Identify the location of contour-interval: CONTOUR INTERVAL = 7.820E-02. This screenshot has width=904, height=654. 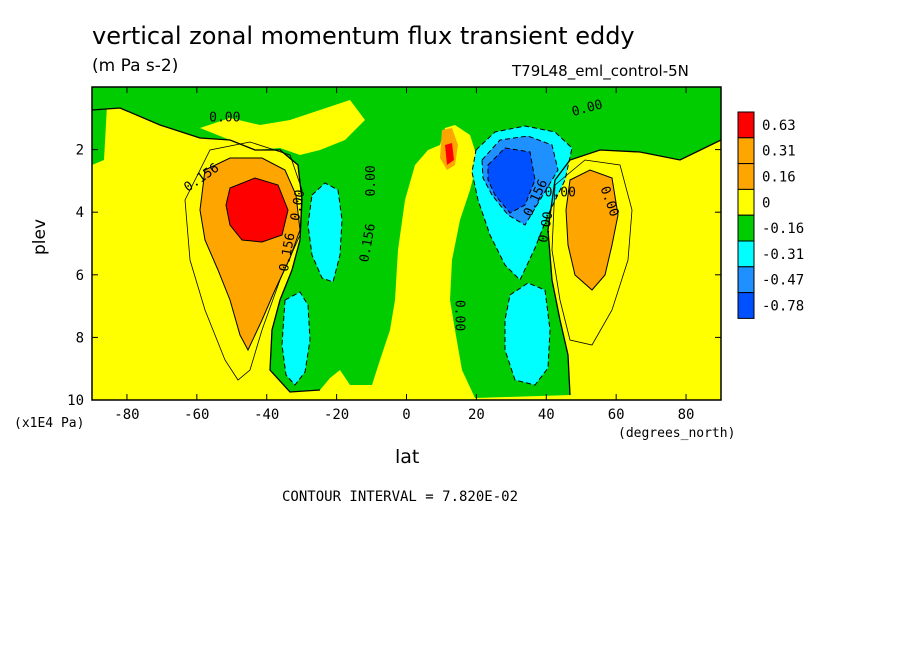
(400, 497).